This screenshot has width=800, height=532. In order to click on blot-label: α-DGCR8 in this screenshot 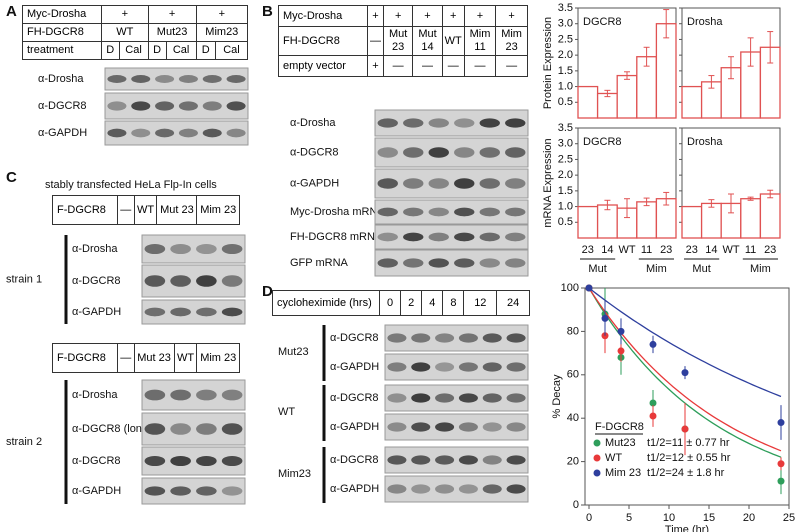, I will do `click(96, 281)`.